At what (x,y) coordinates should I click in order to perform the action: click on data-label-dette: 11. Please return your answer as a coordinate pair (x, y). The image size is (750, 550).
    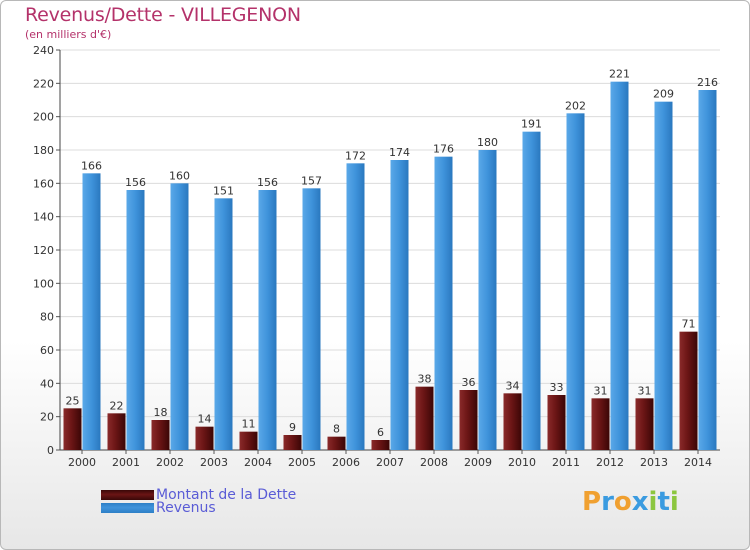
    Looking at the image, I should click on (249, 424).